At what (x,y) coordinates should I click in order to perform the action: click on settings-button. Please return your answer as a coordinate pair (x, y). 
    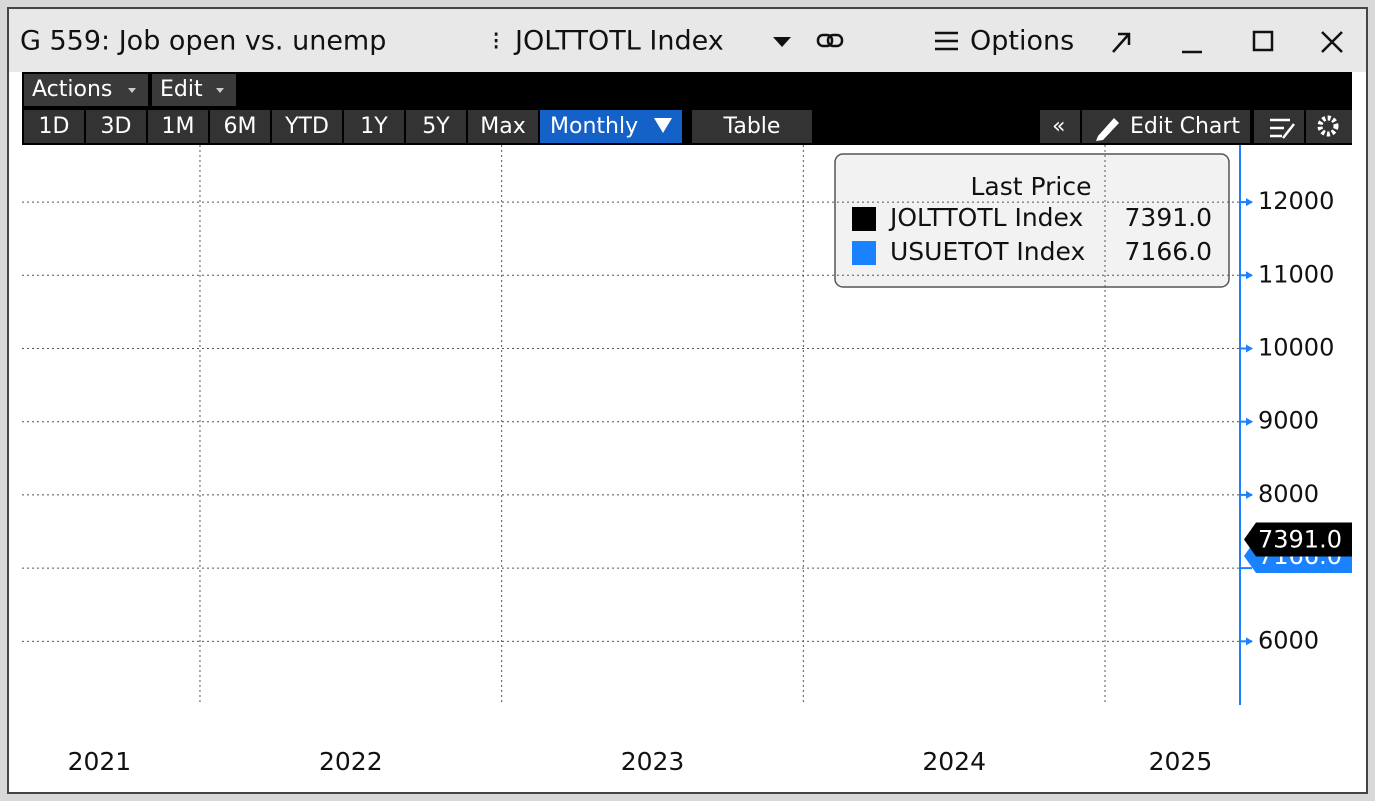
    Looking at the image, I should click on (1329, 126).